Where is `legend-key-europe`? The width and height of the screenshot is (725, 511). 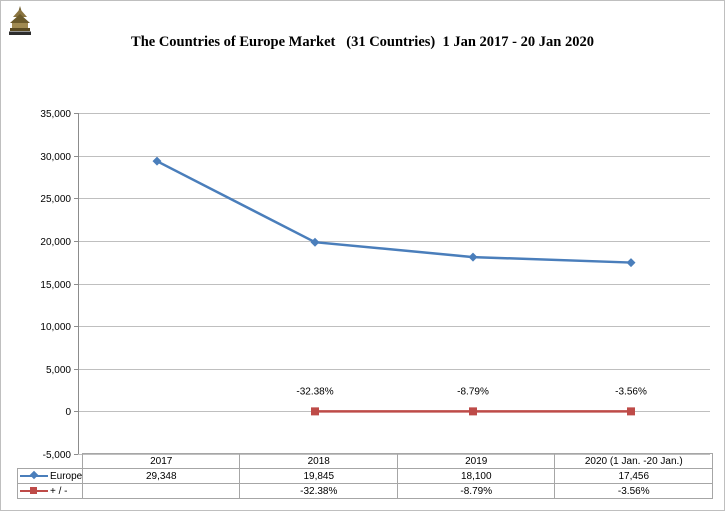
legend-key-europe is located at coordinates (34, 476).